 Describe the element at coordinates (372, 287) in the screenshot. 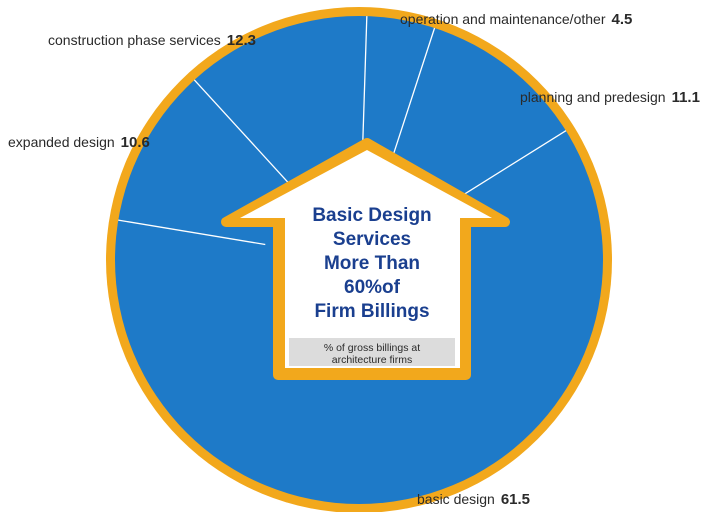

I see `chart-title-line-4: 60%of` at that location.